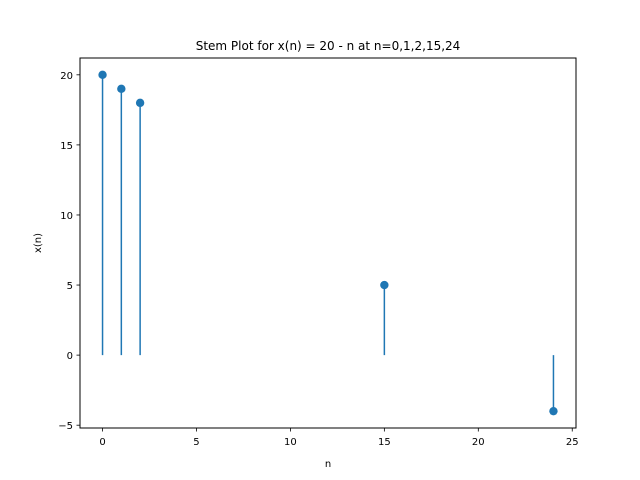  Describe the element at coordinates (339, 438) in the screenshot. I see `x-axis: 0 5 10 15 20 25` at that location.